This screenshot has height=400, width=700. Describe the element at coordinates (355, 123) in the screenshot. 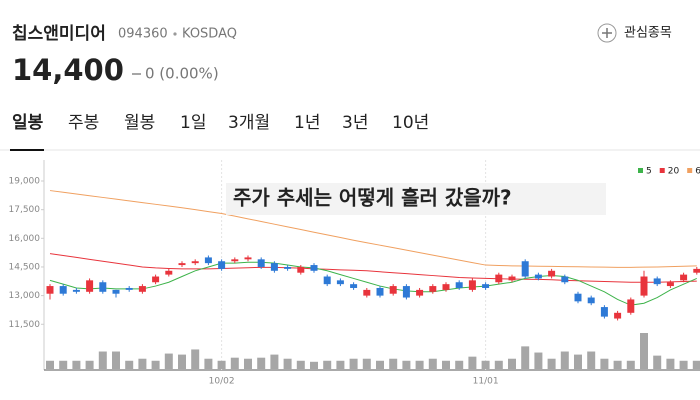

I see `tab: 3년` at that location.